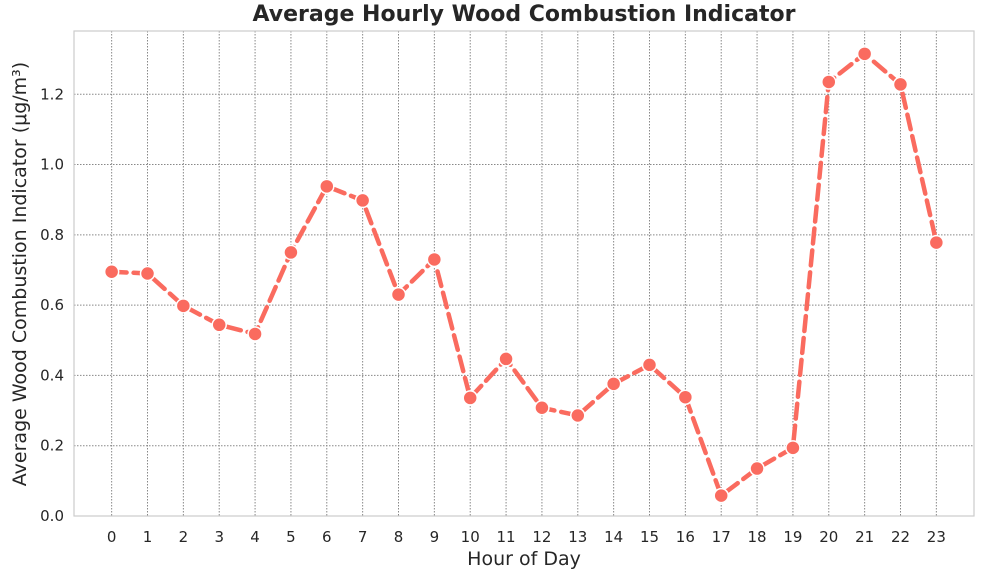  What do you see at coordinates (649, 537) in the screenshot?
I see `x-tick-label: 15` at bounding box center [649, 537].